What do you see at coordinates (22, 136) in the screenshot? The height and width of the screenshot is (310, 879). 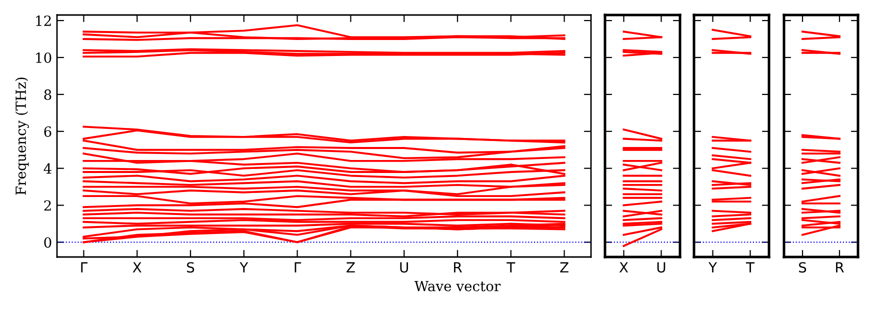 I see `y-axis-title: Frequency (THz)` at bounding box center [22, 136].